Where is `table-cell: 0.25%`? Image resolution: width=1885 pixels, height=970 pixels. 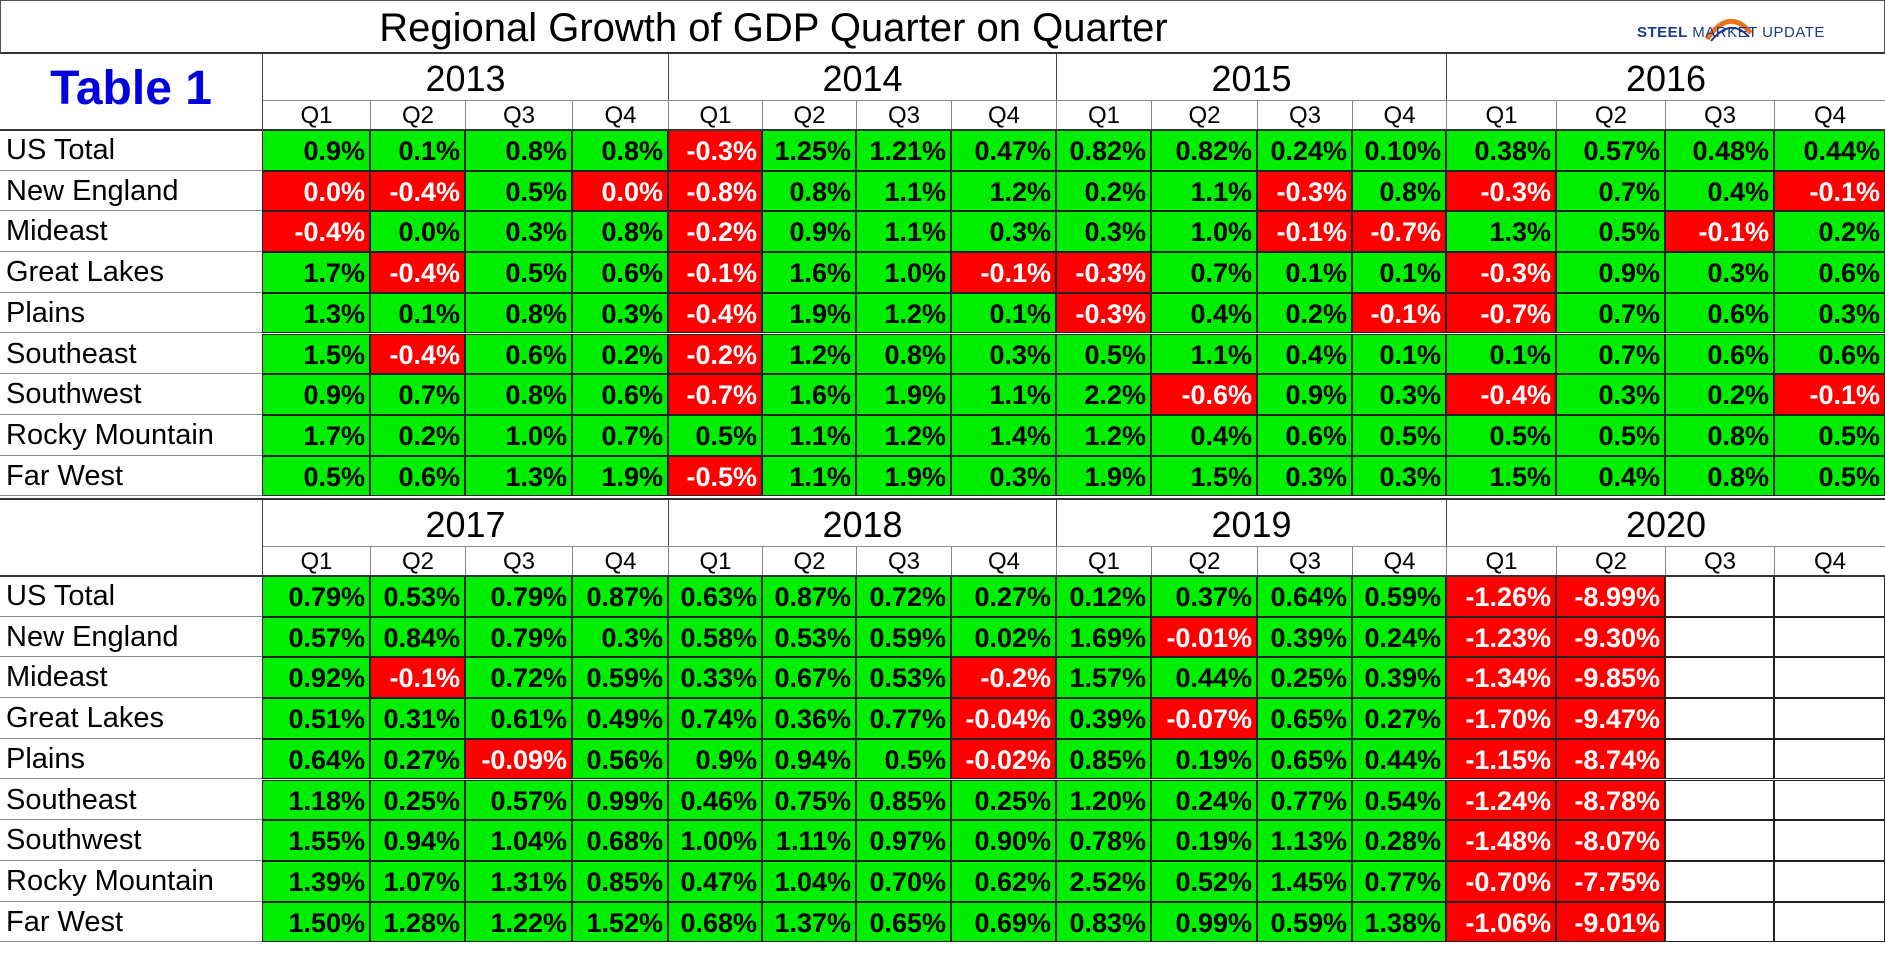
table-cell: 0.25% is located at coordinates (1003, 800).